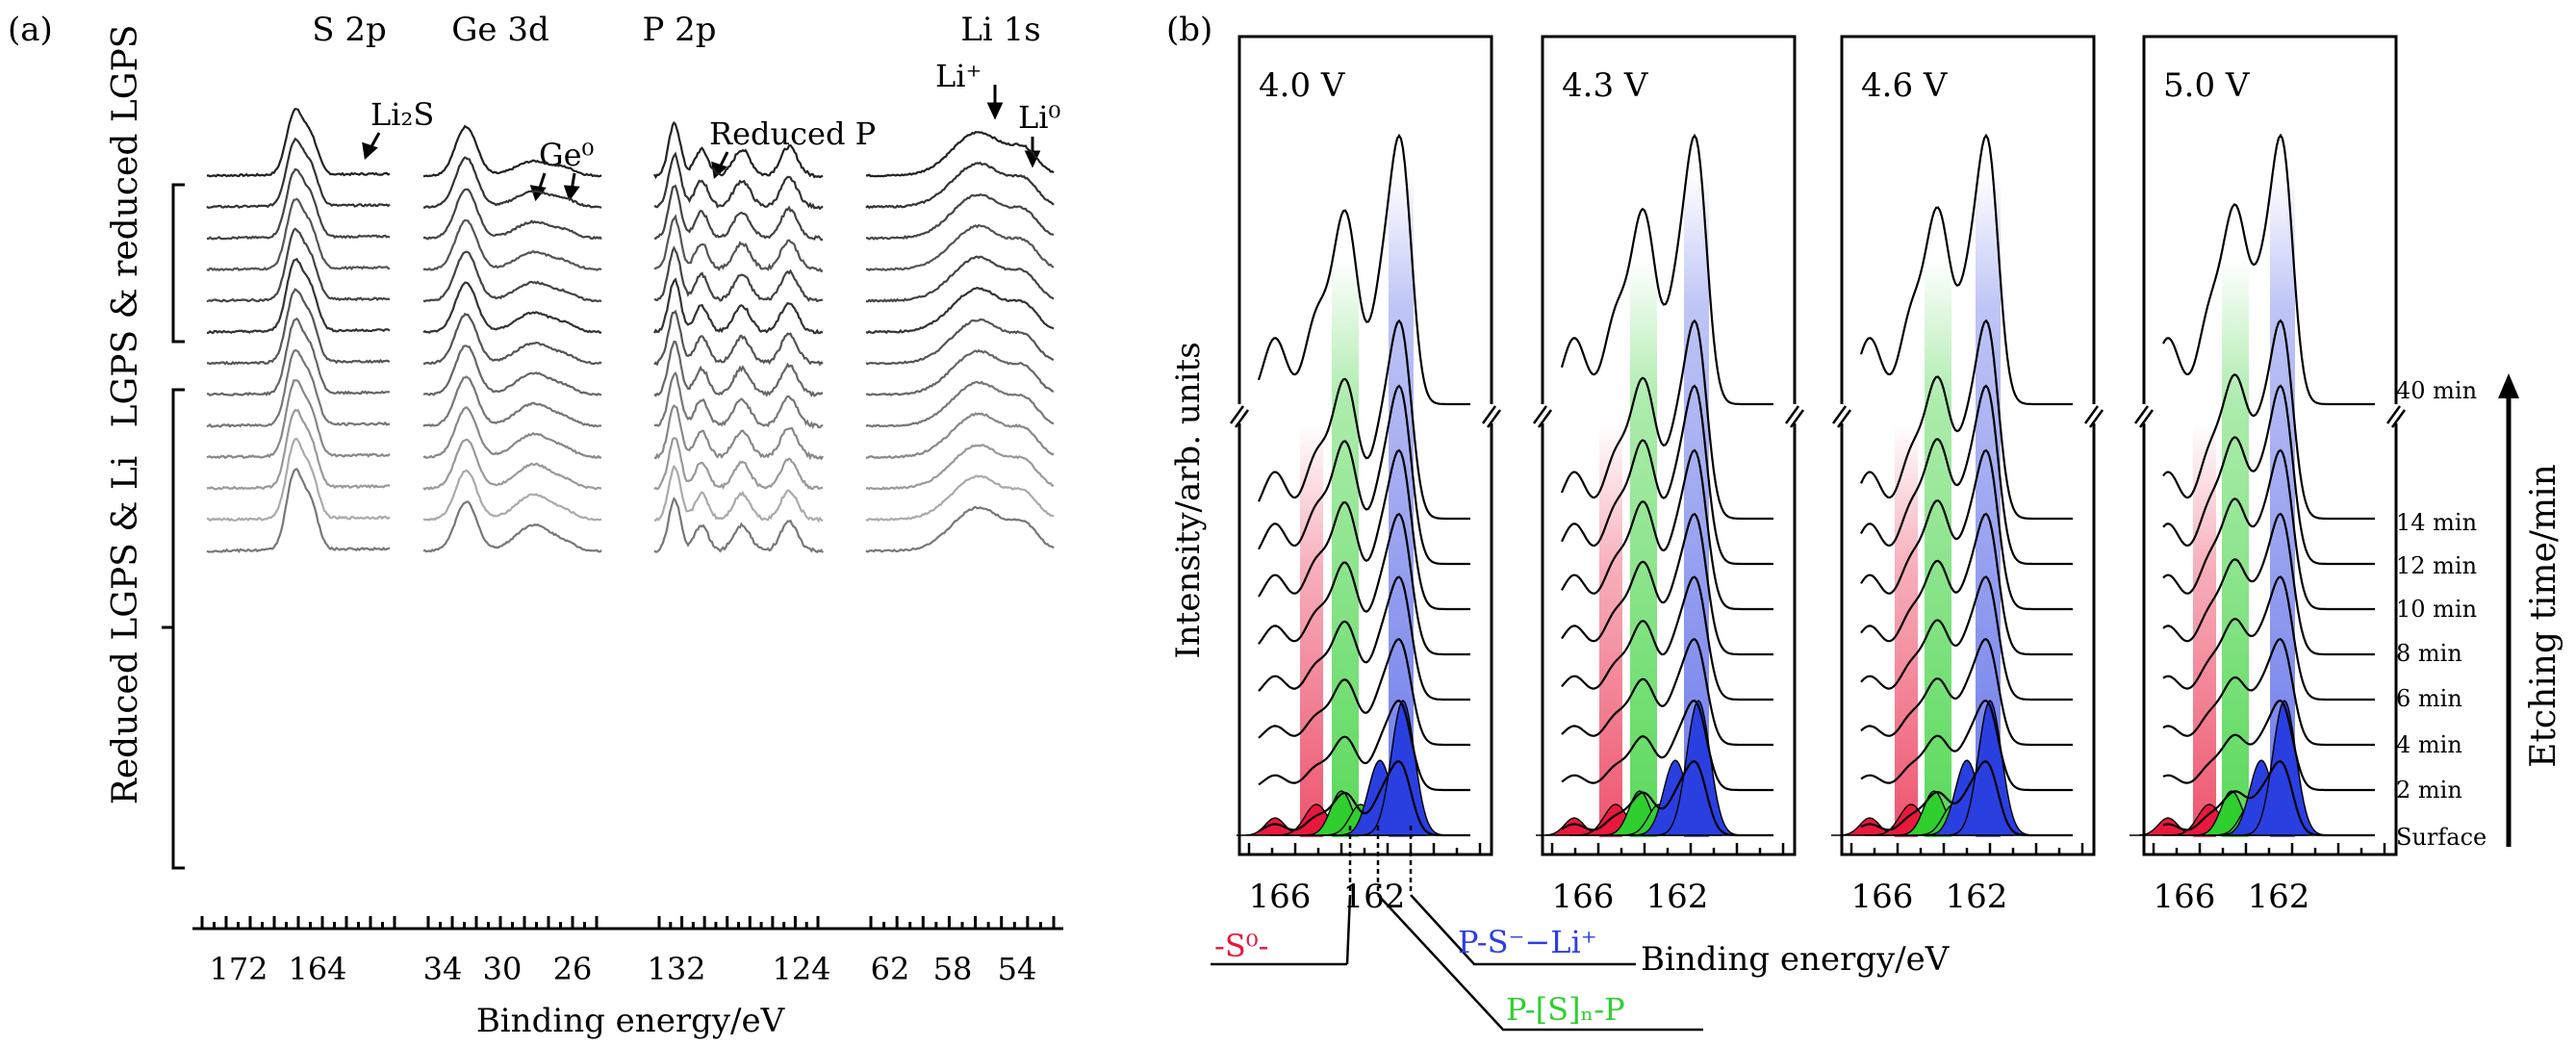  What do you see at coordinates (30, 30) in the screenshot?
I see `panel-a-label: (a)` at bounding box center [30, 30].